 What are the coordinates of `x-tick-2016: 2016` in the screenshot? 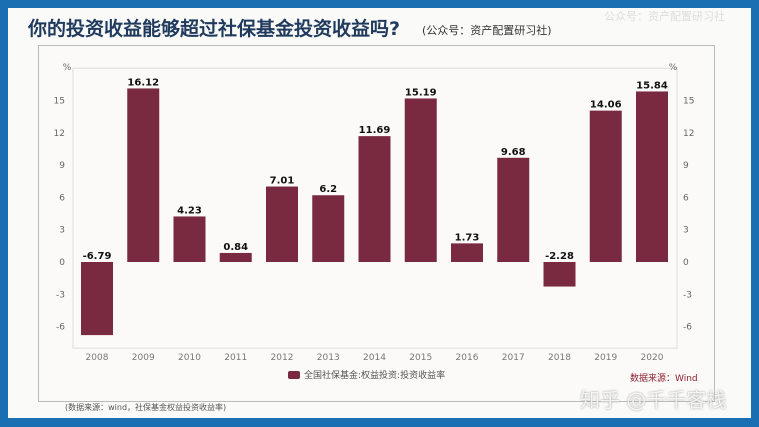 It's located at (467, 358).